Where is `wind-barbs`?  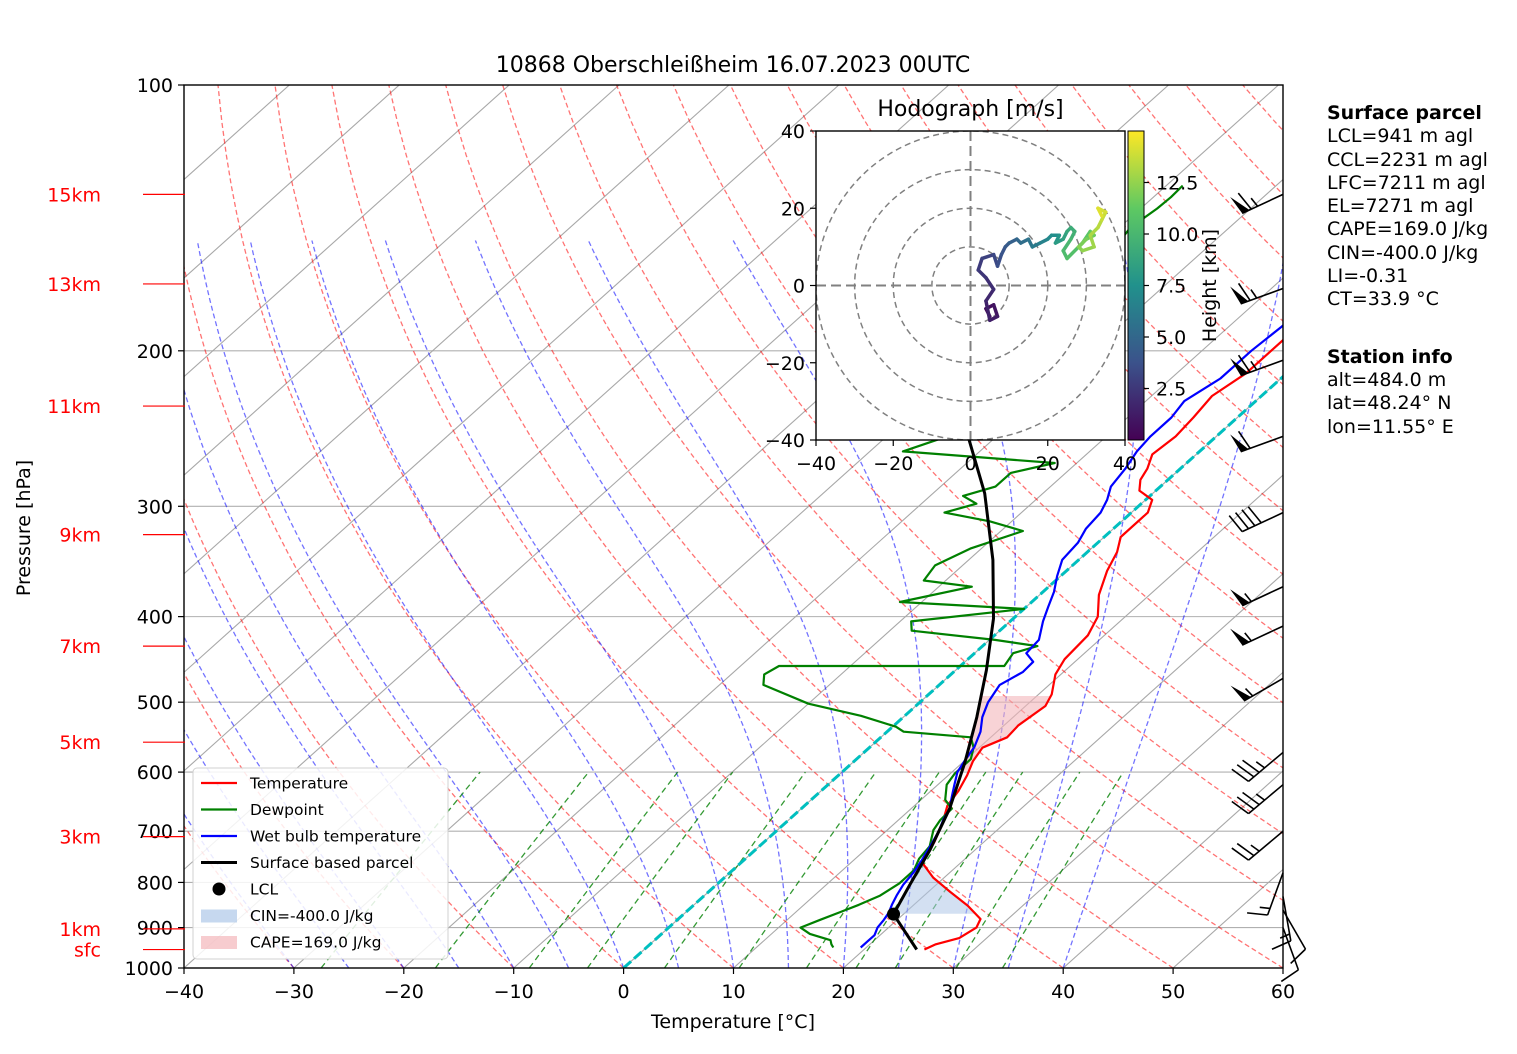 wind-barbs is located at coordinates (1267, 587).